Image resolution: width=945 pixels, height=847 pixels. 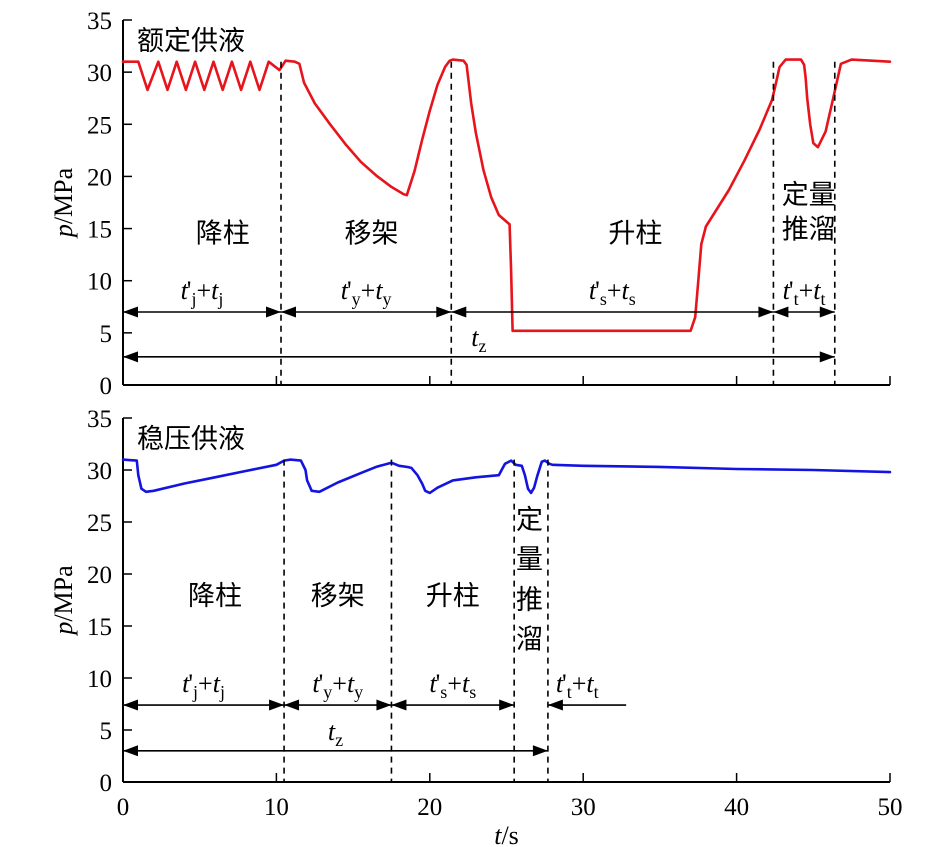 I want to click on pressure-curve, so click(x=506, y=476).